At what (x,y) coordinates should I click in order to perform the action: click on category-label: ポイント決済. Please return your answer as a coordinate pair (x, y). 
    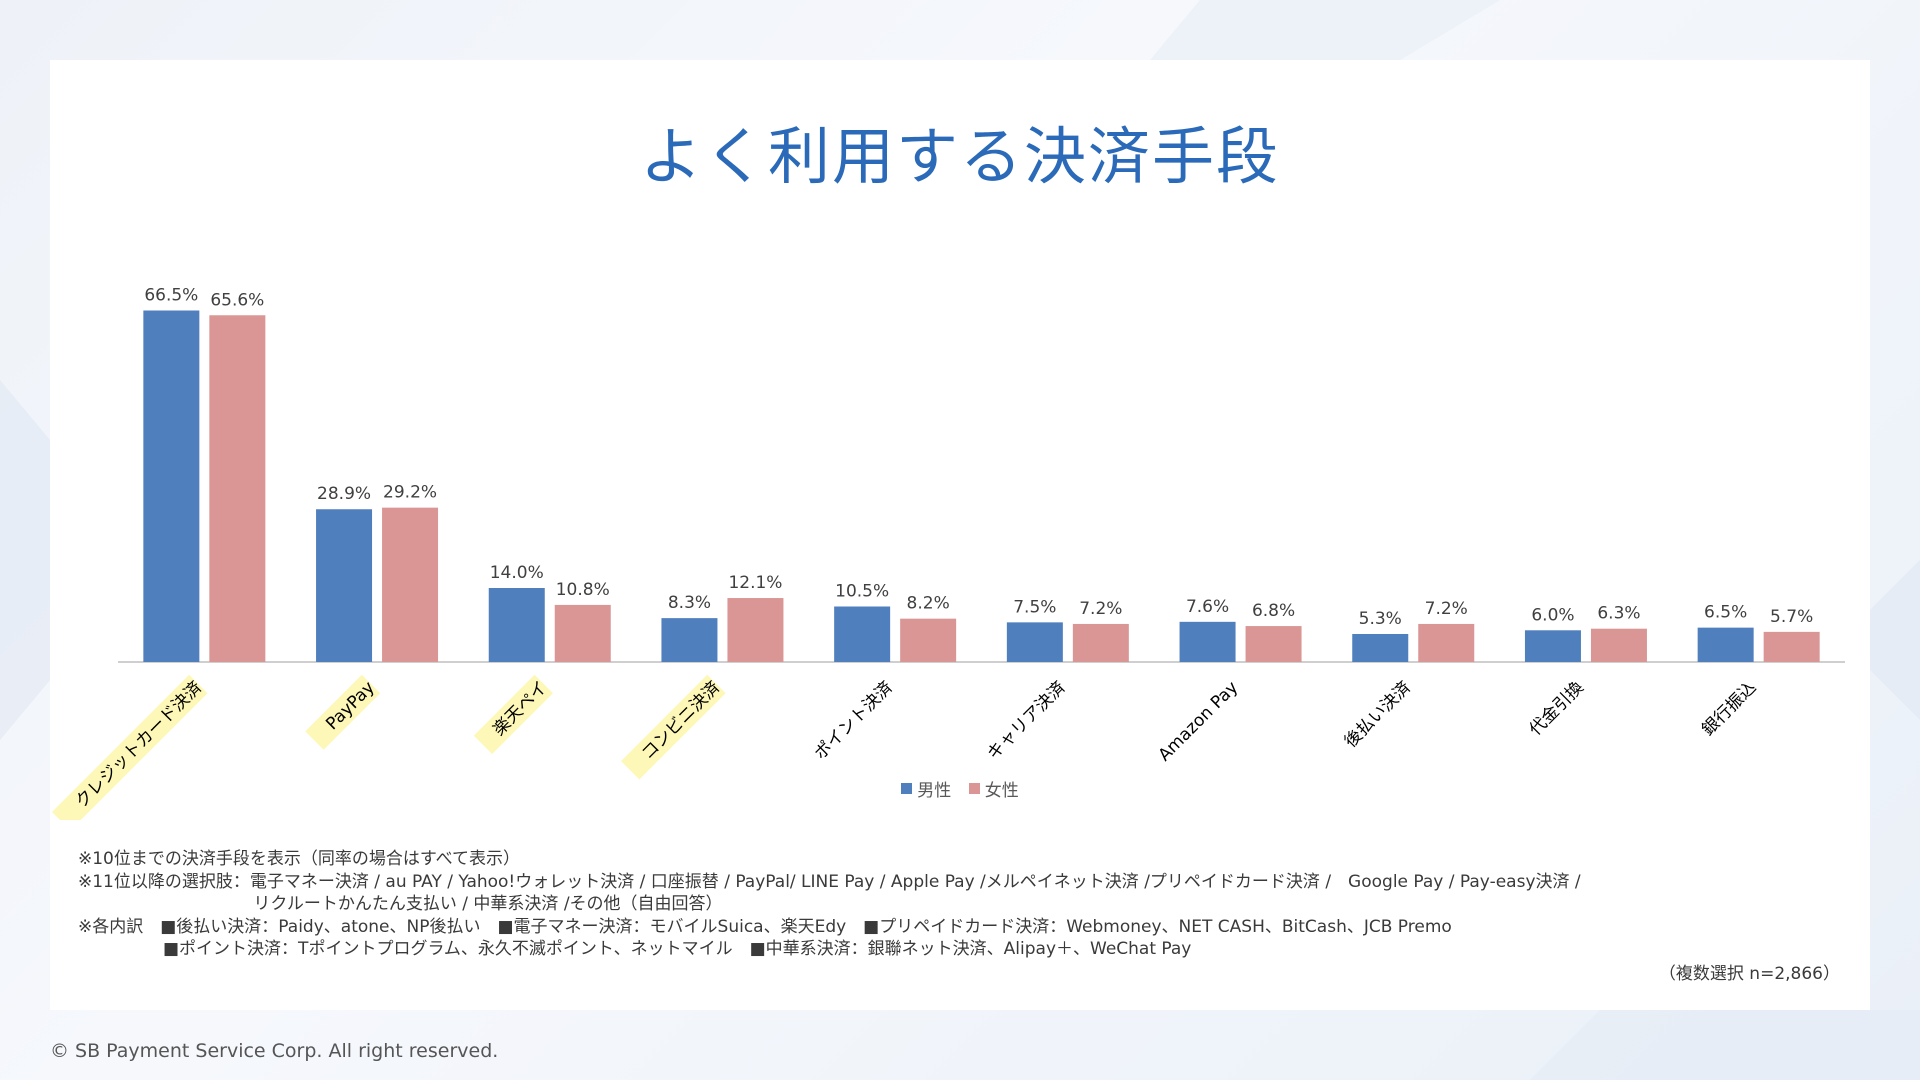
    Looking at the image, I should click on (854, 721).